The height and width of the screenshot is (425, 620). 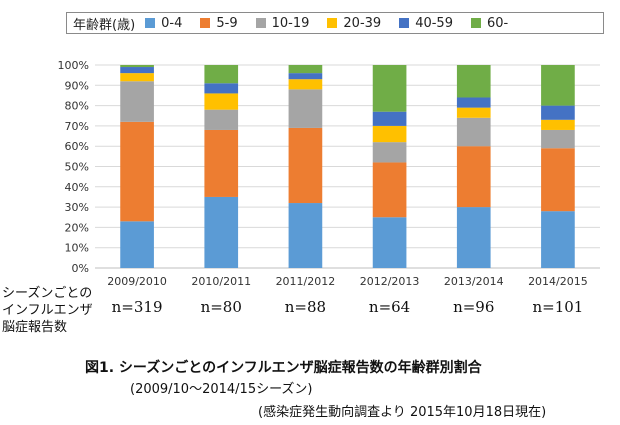 What do you see at coordinates (306, 281) in the screenshot?
I see `x-tick-label: 2011/2012` at bounding box center [306, 281].